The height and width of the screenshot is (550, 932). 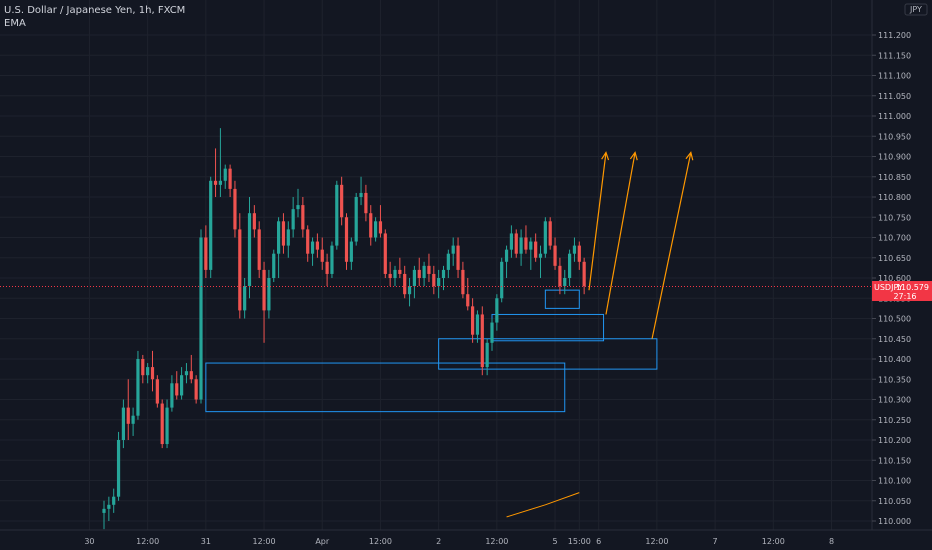 I want to click on currency-badge: JPY, so click(x=916, y=9).